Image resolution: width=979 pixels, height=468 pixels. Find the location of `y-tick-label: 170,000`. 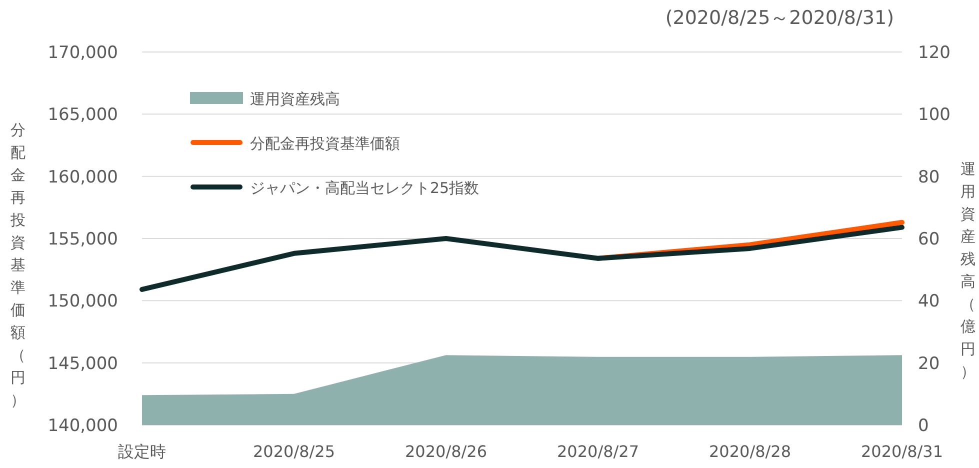

y-tick-label: 170,000 is located at coordinates (83, 53).